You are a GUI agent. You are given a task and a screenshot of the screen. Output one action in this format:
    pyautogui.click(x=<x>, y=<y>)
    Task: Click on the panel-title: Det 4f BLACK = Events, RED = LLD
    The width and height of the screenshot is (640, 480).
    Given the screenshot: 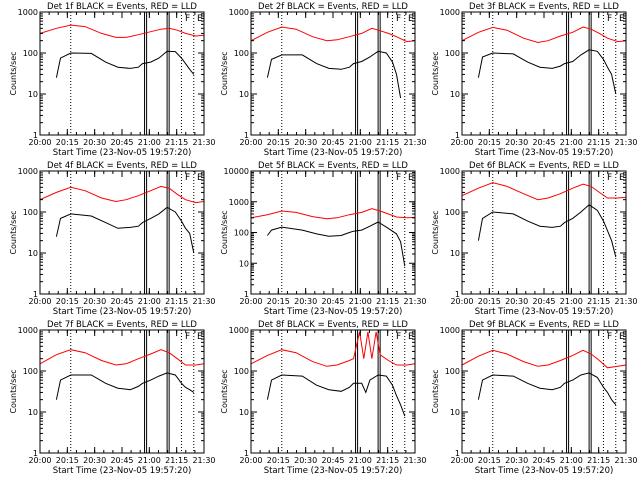 What is the action you would take?
    pyautogui.click(x=122, y=166)
    